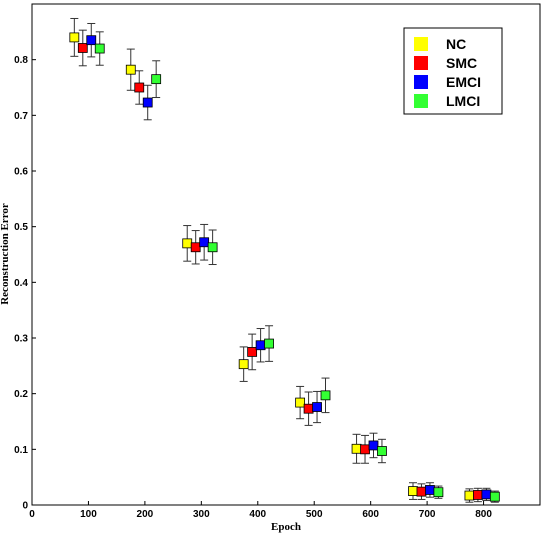 This screenshot has width=546, height=535. Describe the element at coordinates (463, 101) in the screenshot. I see `legend-label: LMCI` at that location.